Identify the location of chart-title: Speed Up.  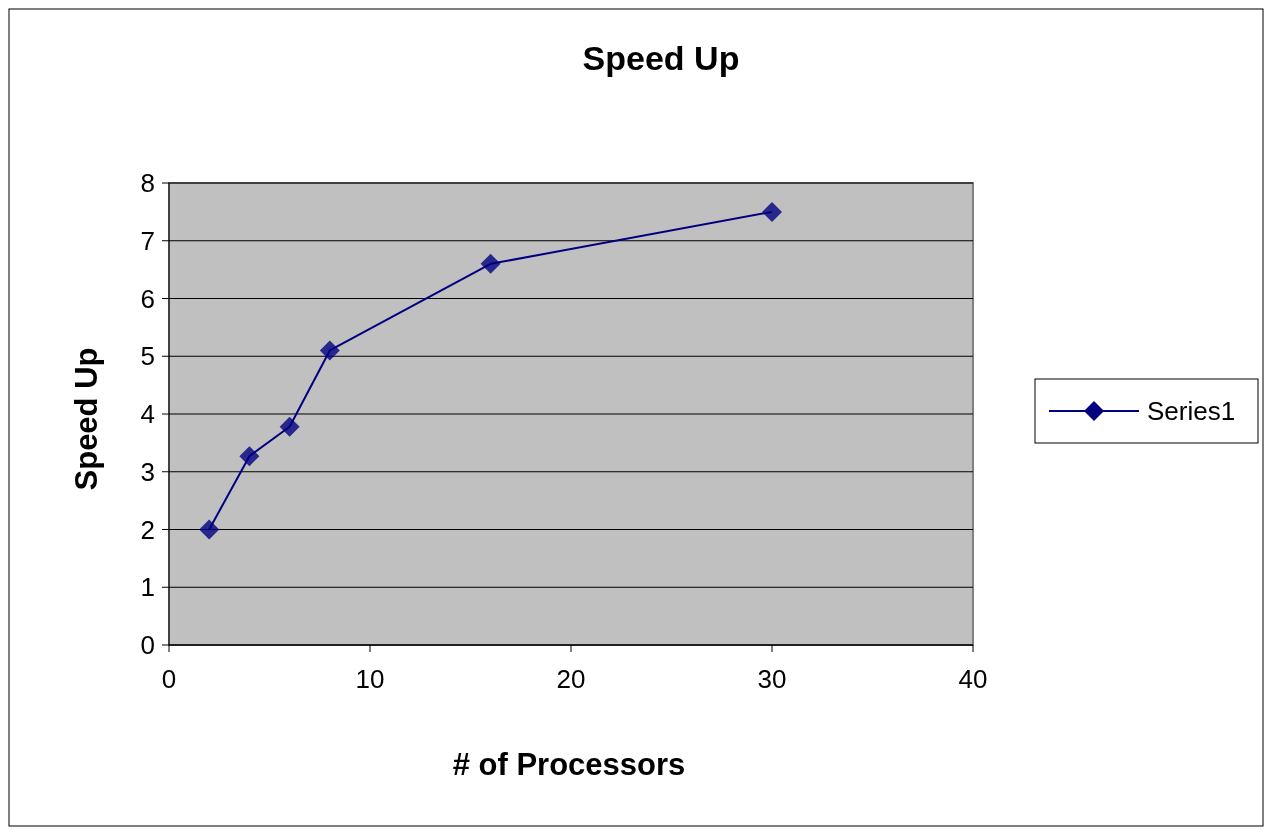
(661, 58).